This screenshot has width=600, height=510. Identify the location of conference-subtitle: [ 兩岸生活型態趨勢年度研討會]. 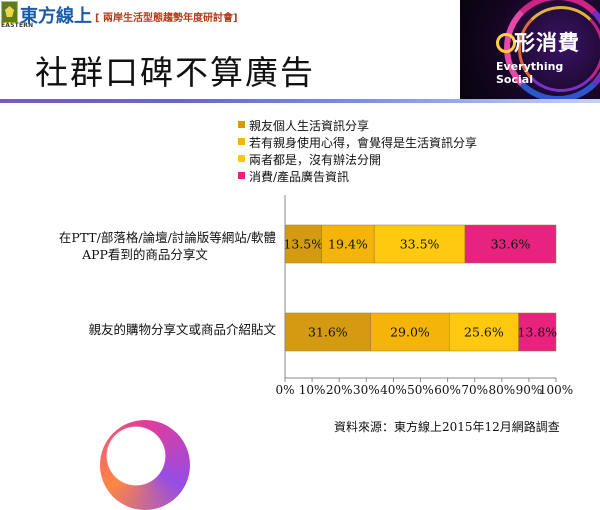
(166, 18).